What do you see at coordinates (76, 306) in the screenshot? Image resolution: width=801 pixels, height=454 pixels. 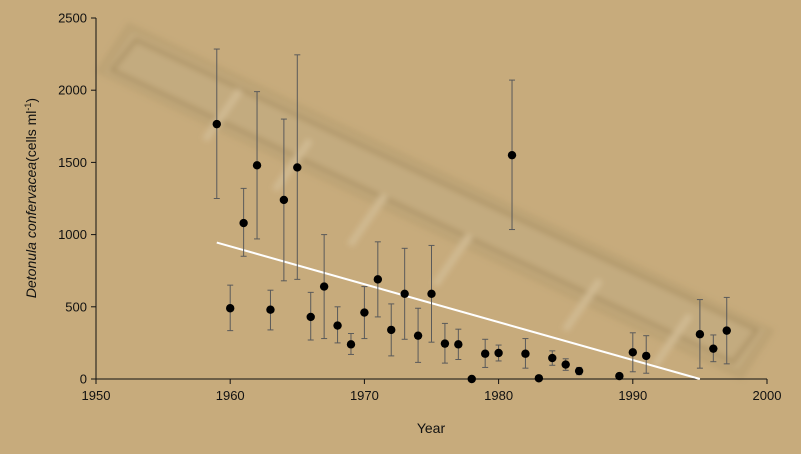 I see `y-tick-label: 500` at bounding box center [76, 306].